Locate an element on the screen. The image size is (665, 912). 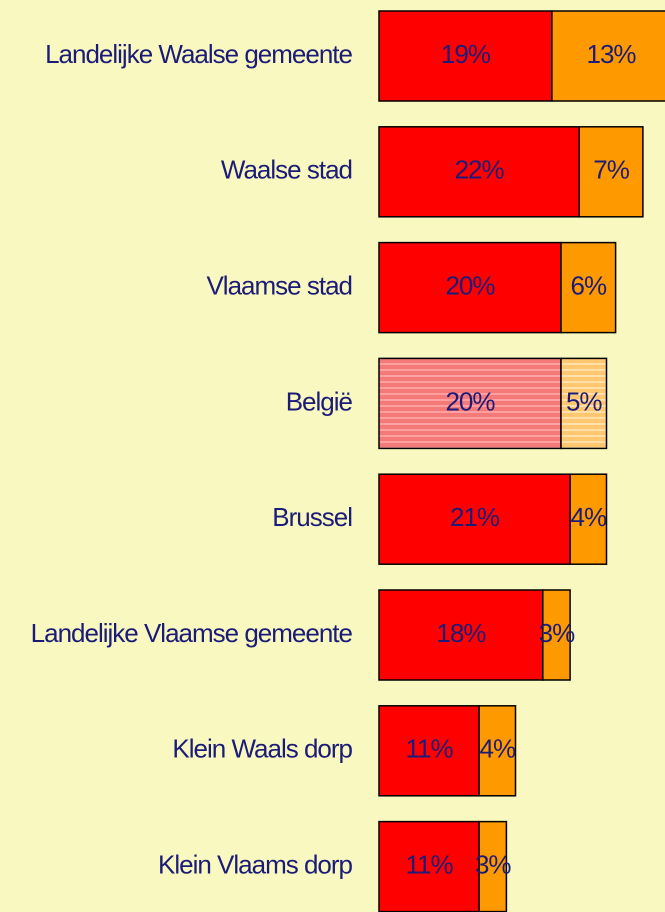
category-label: Landelijke Waalse gemeente is located at coordinates (198, 54).